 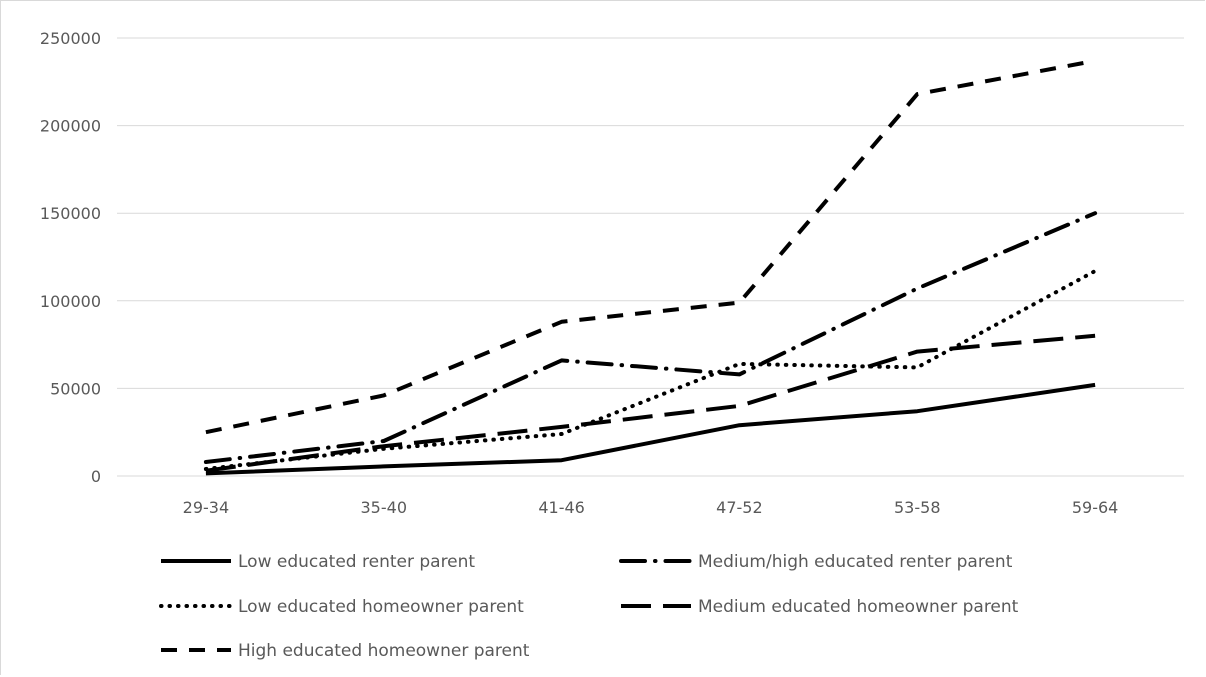 I want to click on y-axis-tick-labels: 0 50000 100000 150000 200000 250000, so click(x=70, y=257).